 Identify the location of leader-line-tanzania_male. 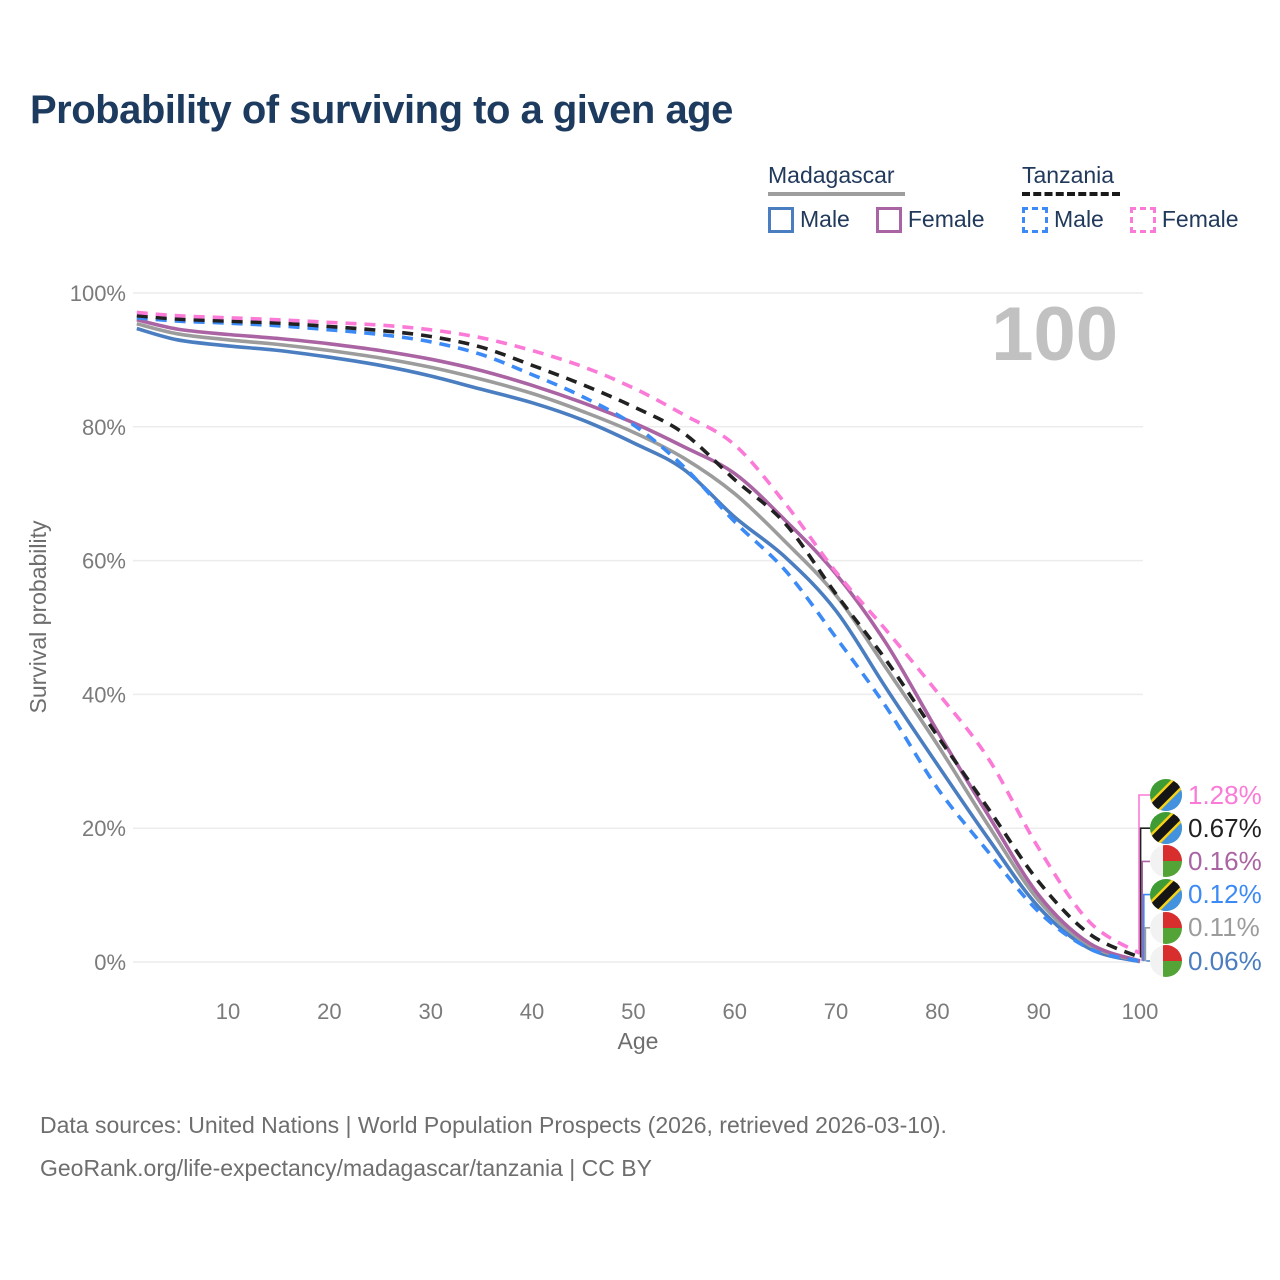
(1146, 927).